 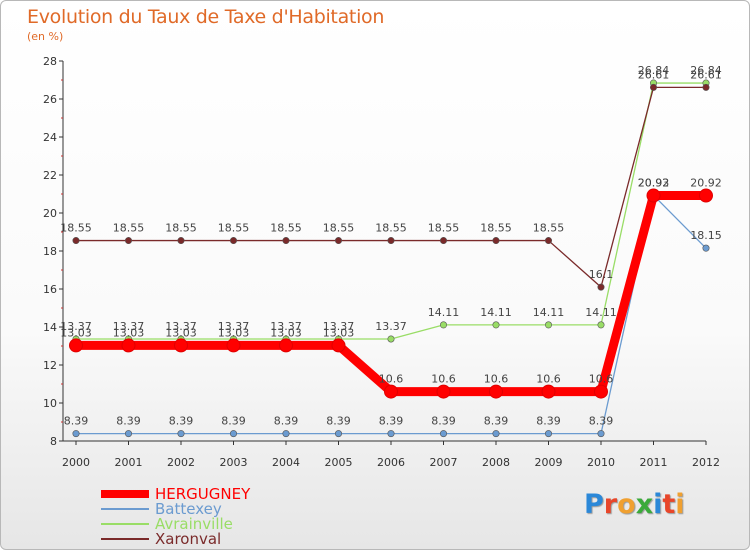 What do you see at coordinates (50, 327) in the screenshot?
I see `y-tick-label: 14` at bounding box center [50, 327].